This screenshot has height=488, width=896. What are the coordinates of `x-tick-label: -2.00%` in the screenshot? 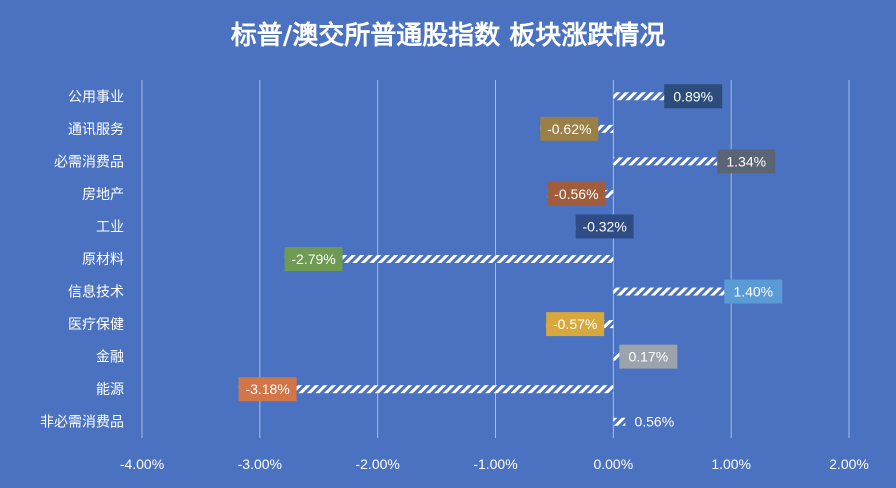 It's located at (377, 464).